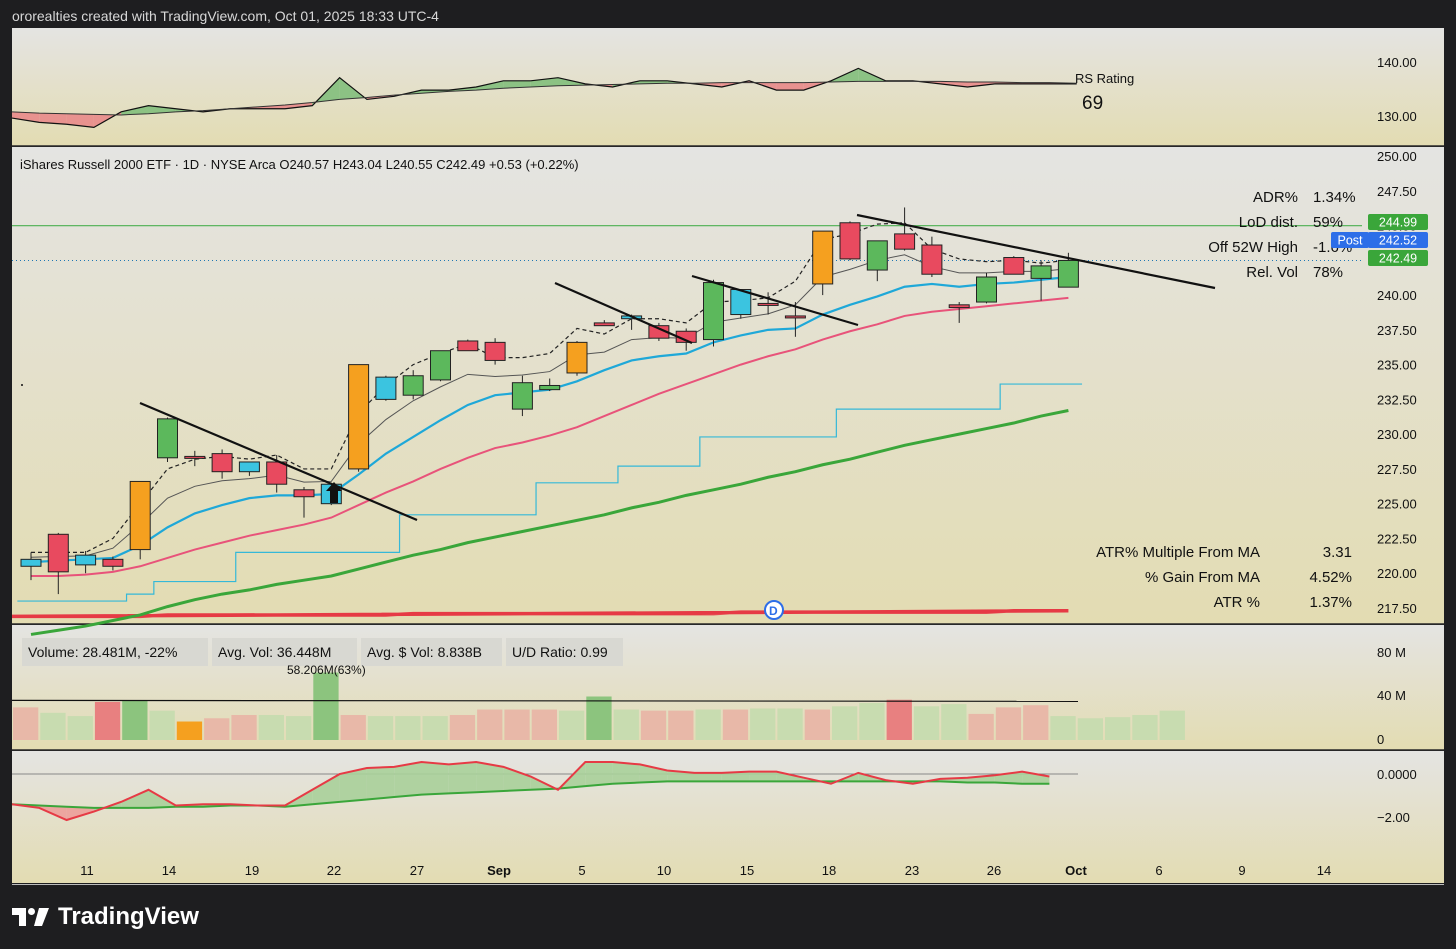  What do you see at coordinates (1334, 197) in the screenshot?
I see `stat-value: 1.34%` at bounding box center [1334, 197].